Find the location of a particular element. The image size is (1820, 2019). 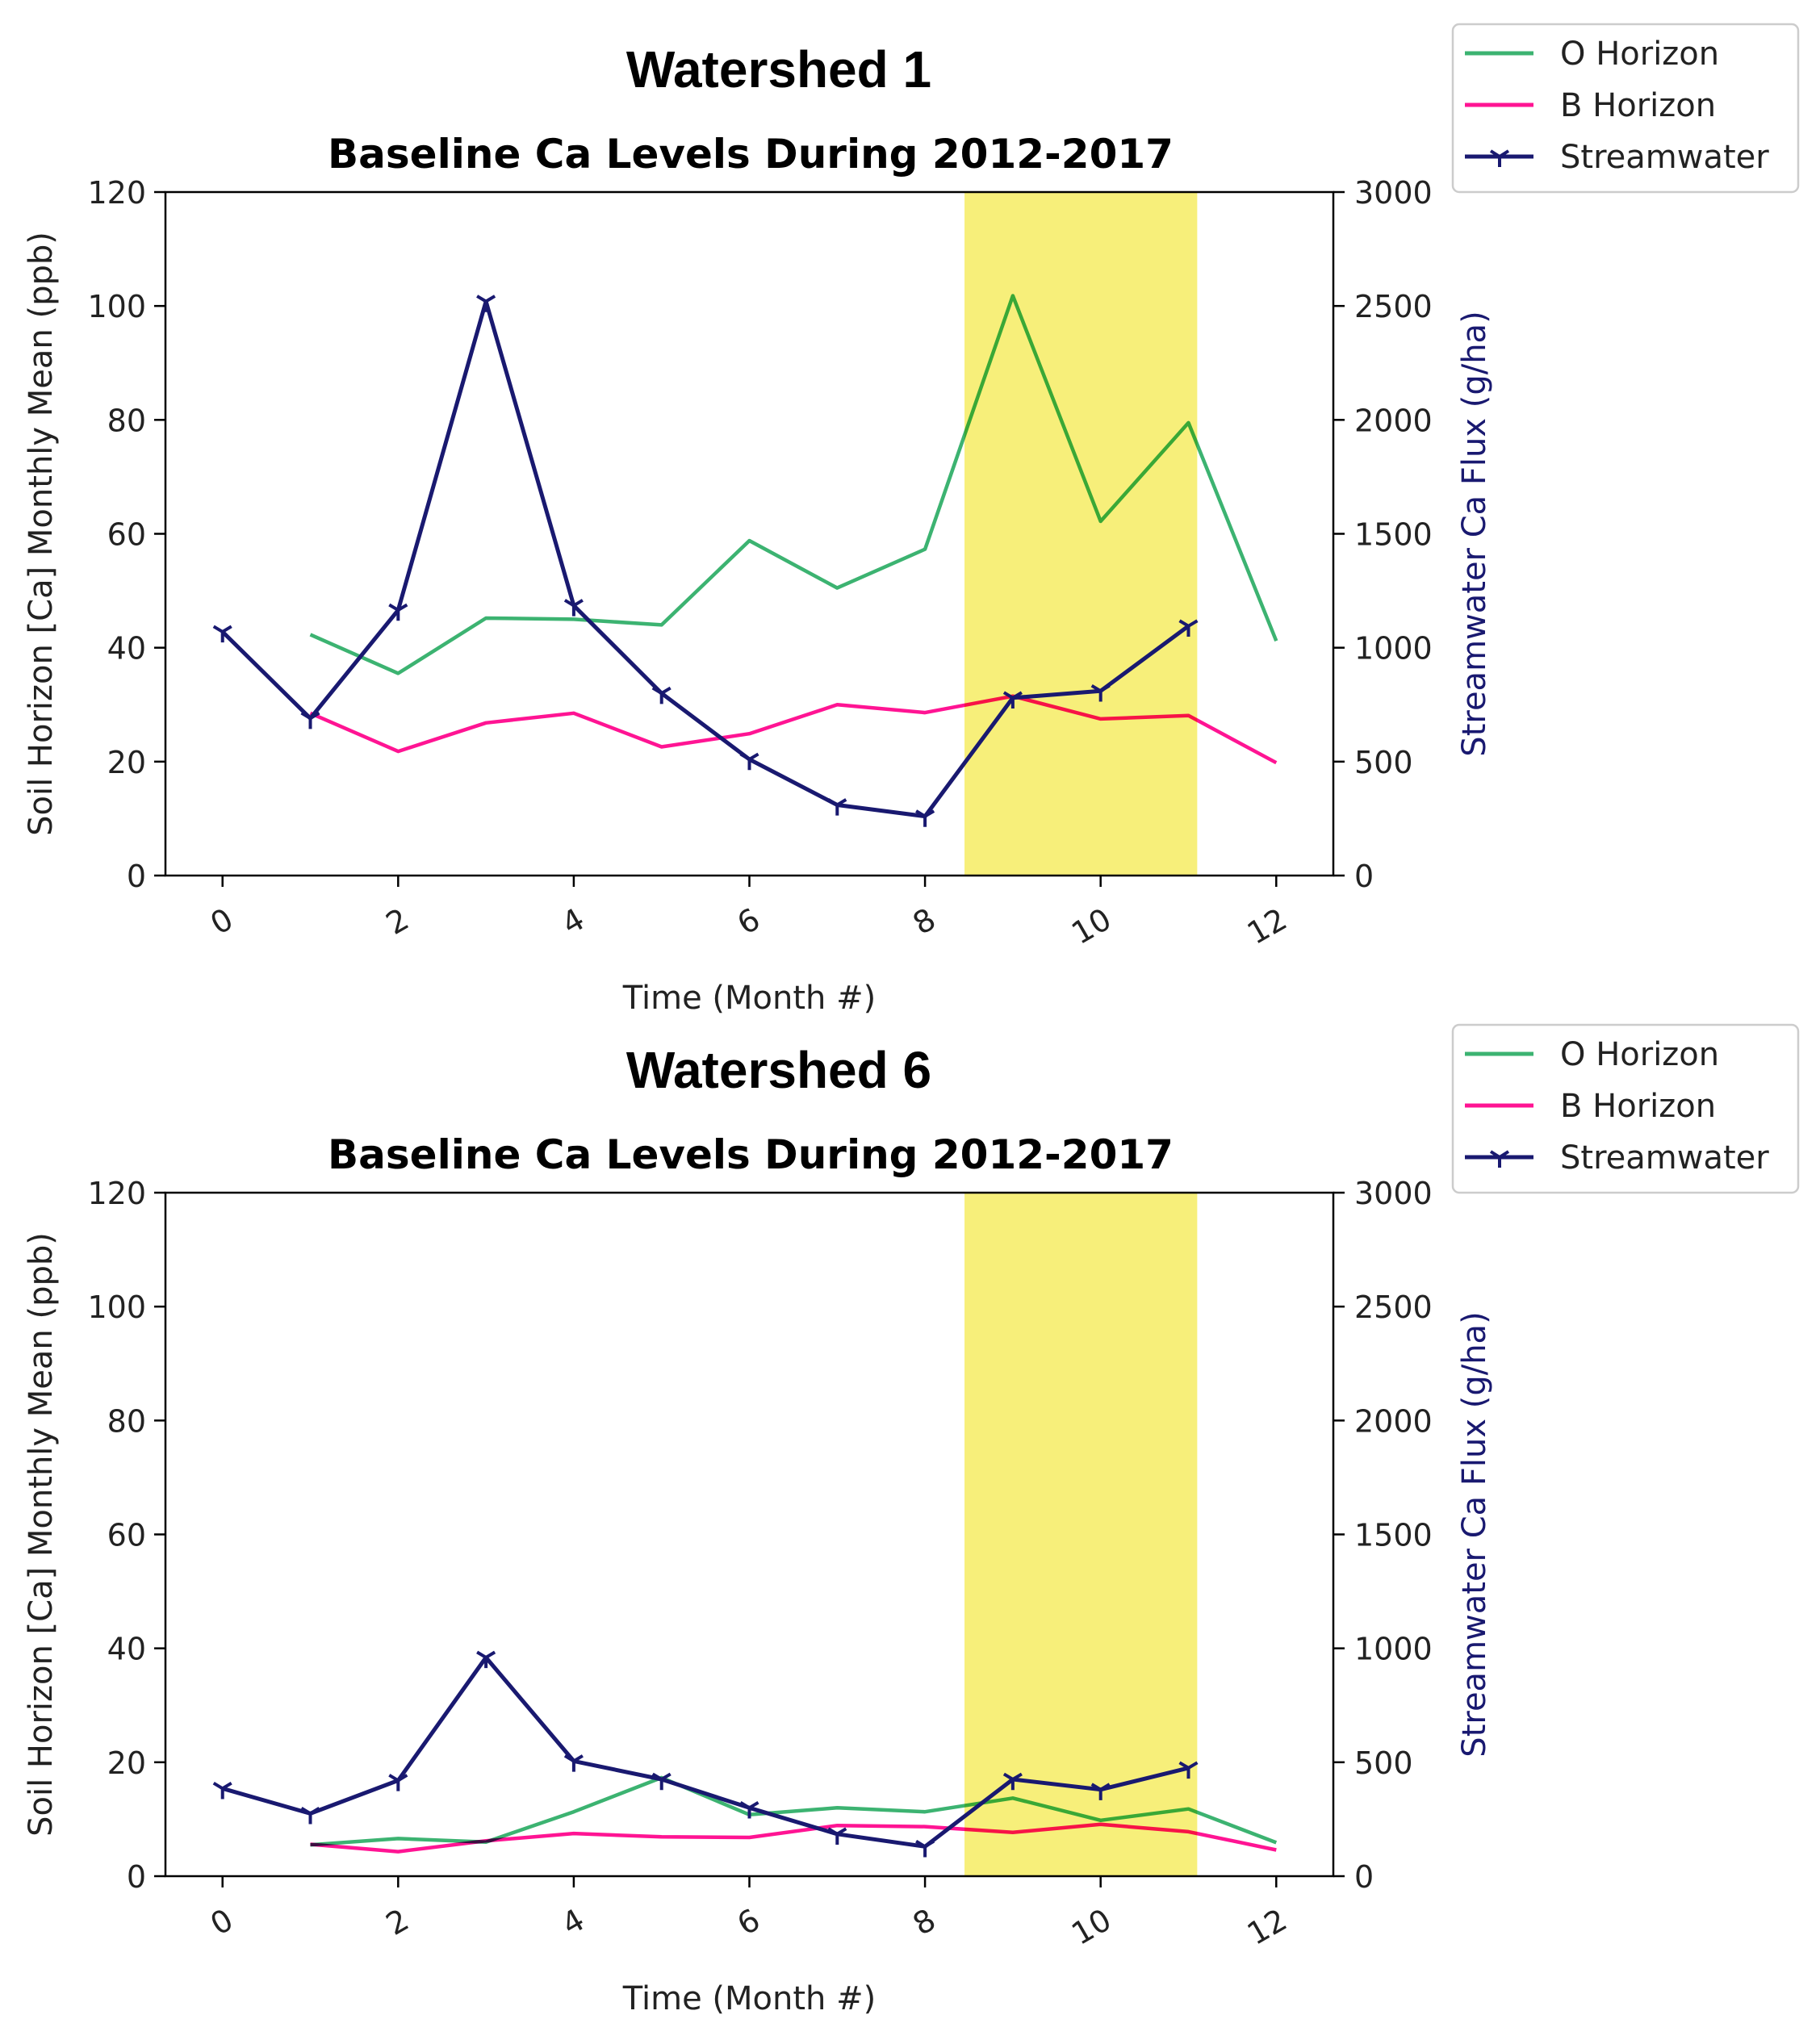

figure-title: Watershed 6 is located at coordinates (778, 1070).